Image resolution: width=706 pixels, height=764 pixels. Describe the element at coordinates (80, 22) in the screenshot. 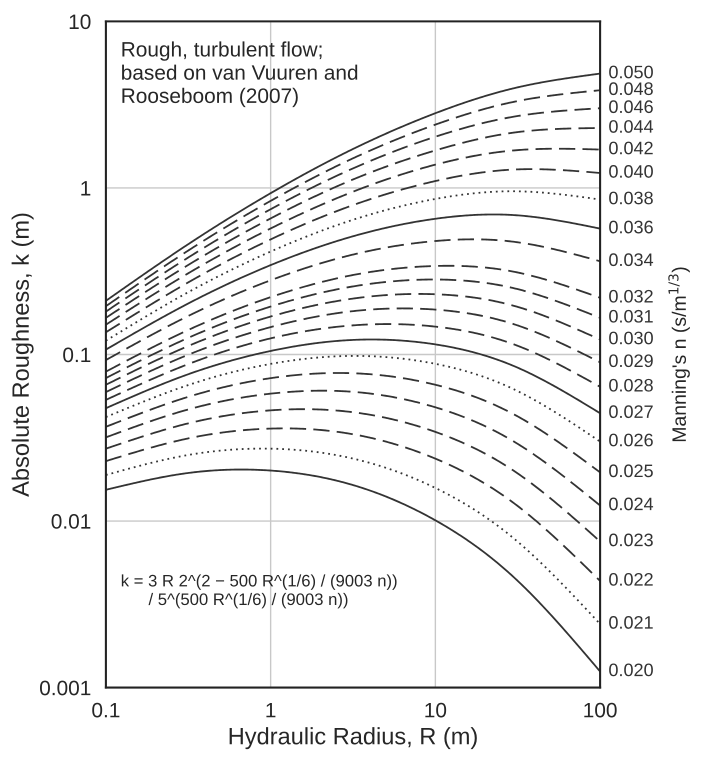

I see `y-tick-label: 10` at that location.